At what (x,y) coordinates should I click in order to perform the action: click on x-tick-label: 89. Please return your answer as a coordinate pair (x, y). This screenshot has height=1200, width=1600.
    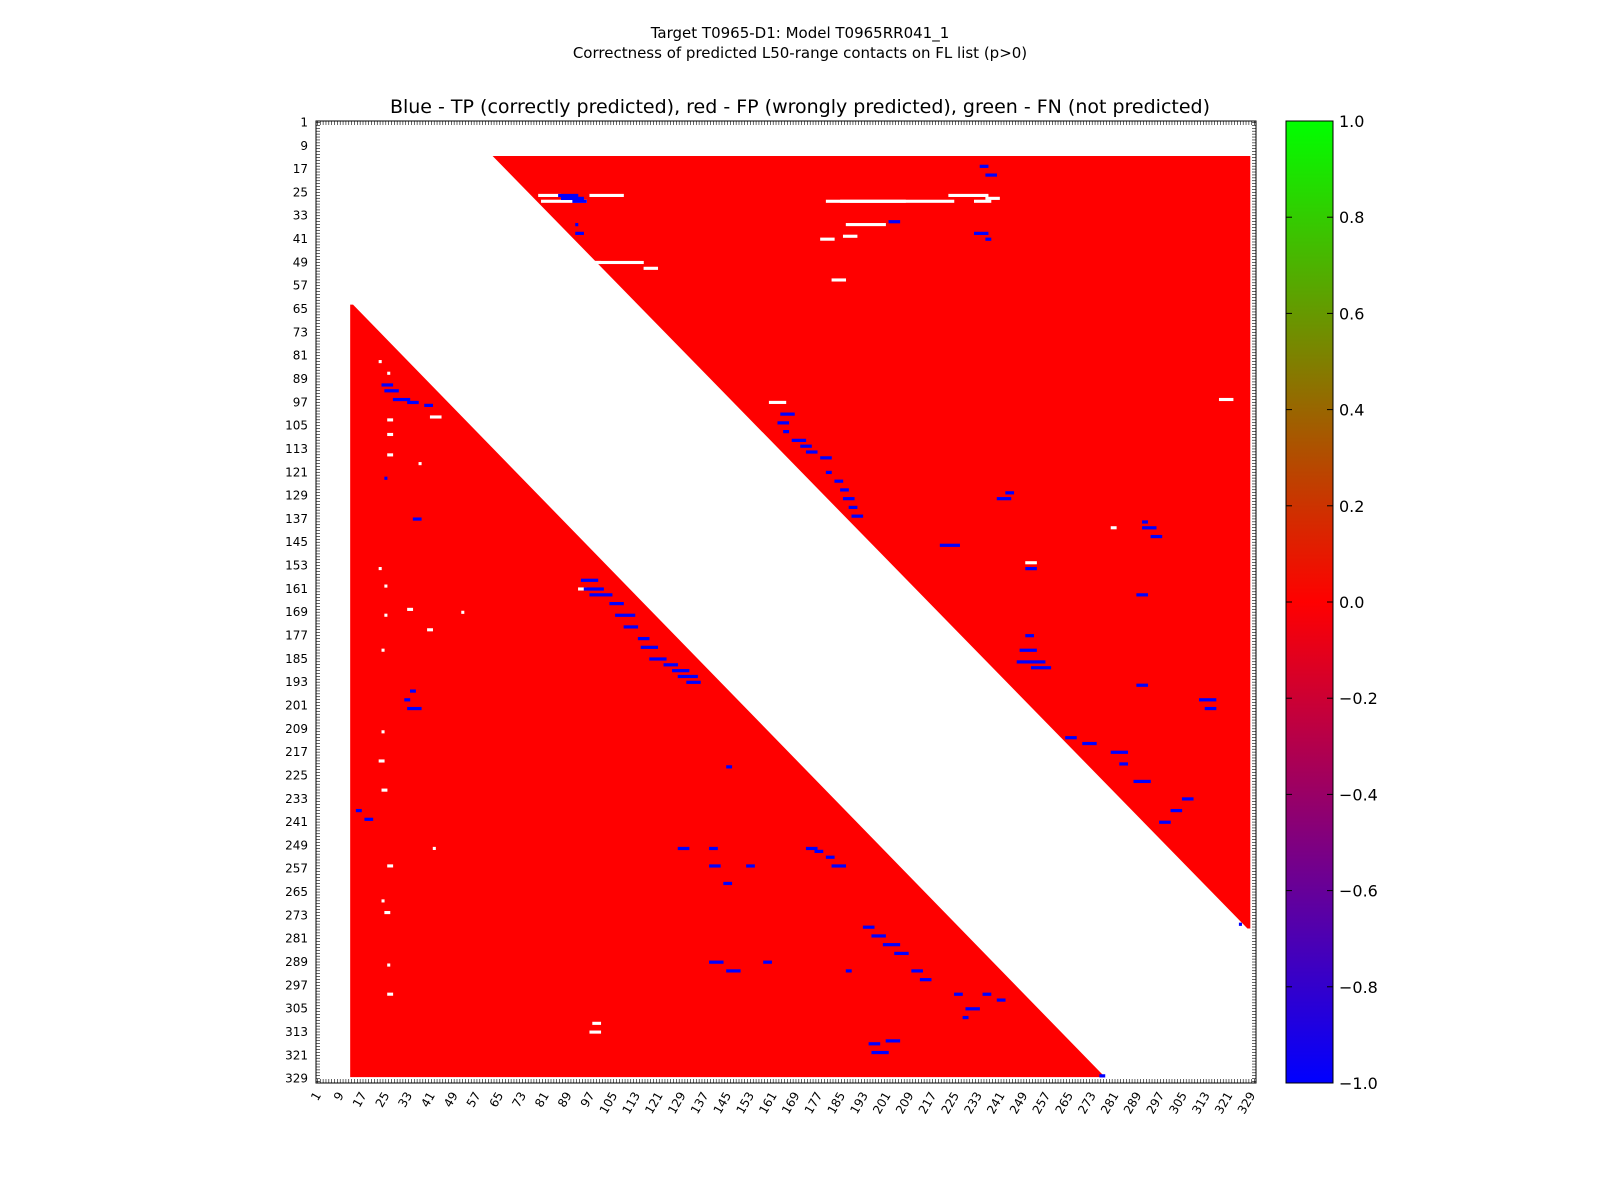
    Looking at the image, I should click on (565, 1100).